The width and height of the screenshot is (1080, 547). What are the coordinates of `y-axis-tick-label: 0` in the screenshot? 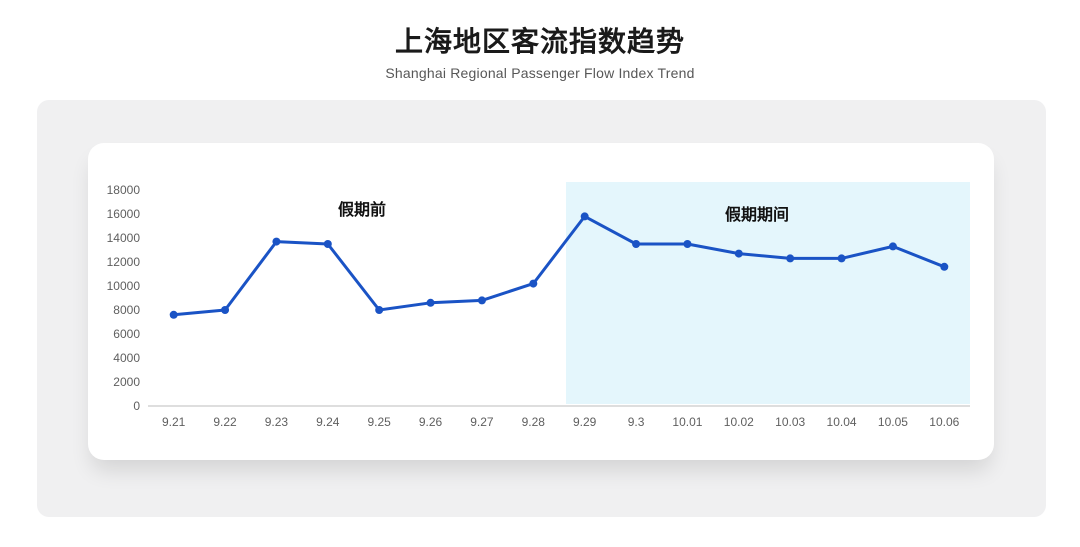 It's located at (136, 406).